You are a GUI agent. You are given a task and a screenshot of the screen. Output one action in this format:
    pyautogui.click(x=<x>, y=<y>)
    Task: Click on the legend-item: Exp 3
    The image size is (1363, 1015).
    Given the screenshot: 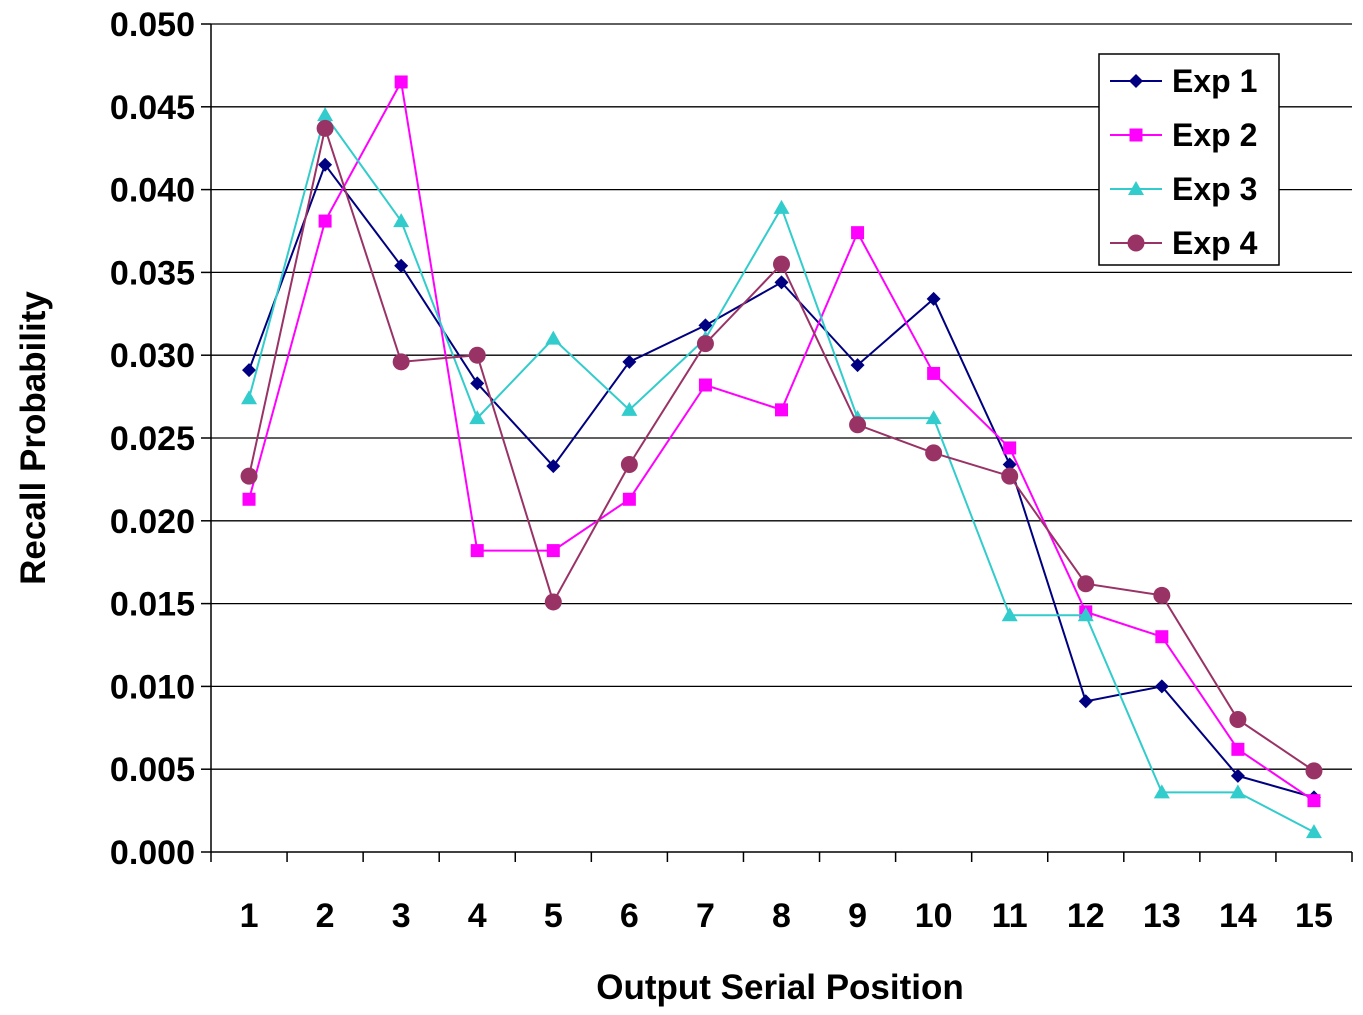 What is the action you would take?
    pyautogui.click(x=1183, y=189)
    